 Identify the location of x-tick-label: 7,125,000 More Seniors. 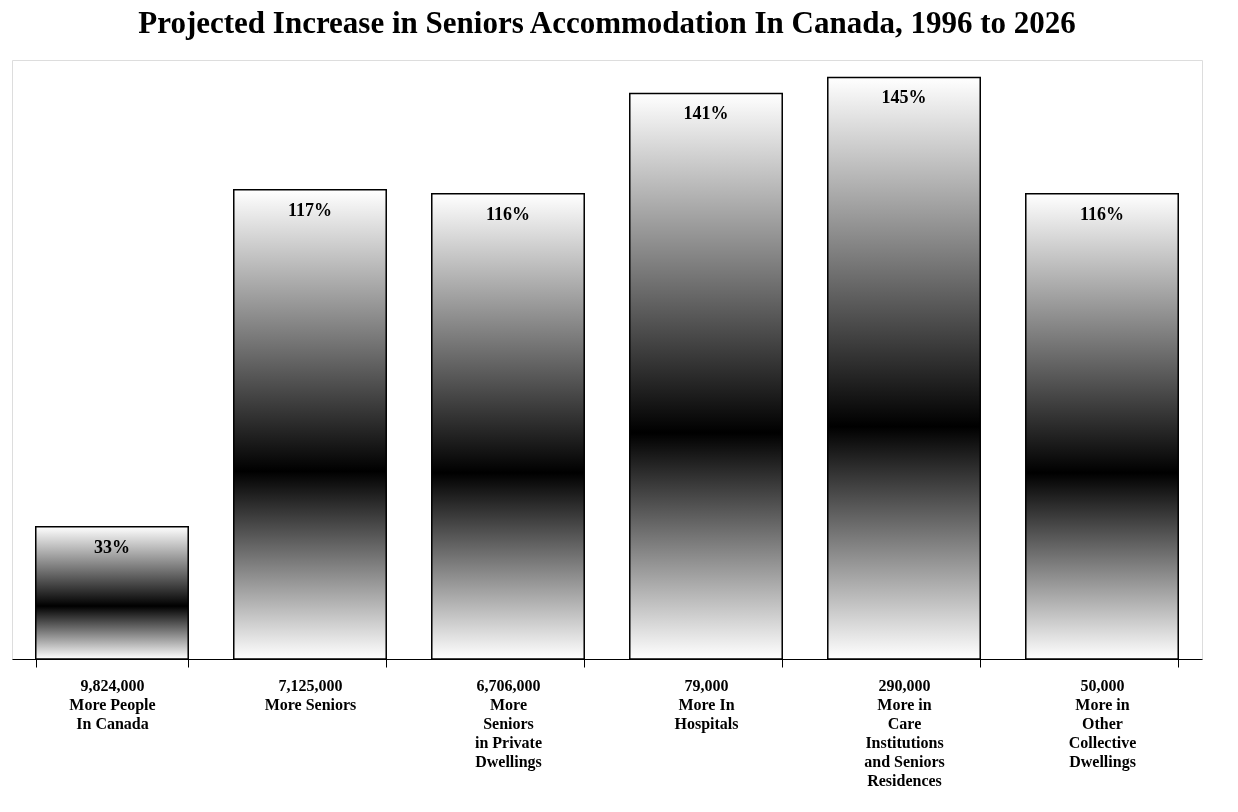
(310, 694).